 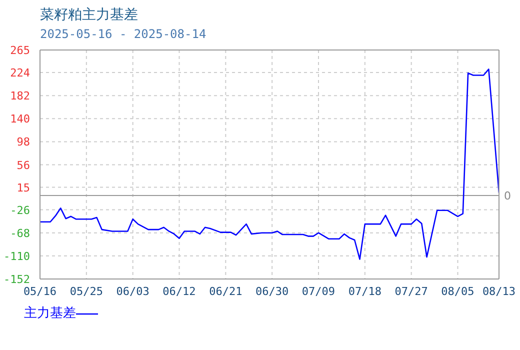 What do you see at coordinates (23, 165) in the screenshot?
I see `y-tick-label: 56` at bounding box center [23, 165].